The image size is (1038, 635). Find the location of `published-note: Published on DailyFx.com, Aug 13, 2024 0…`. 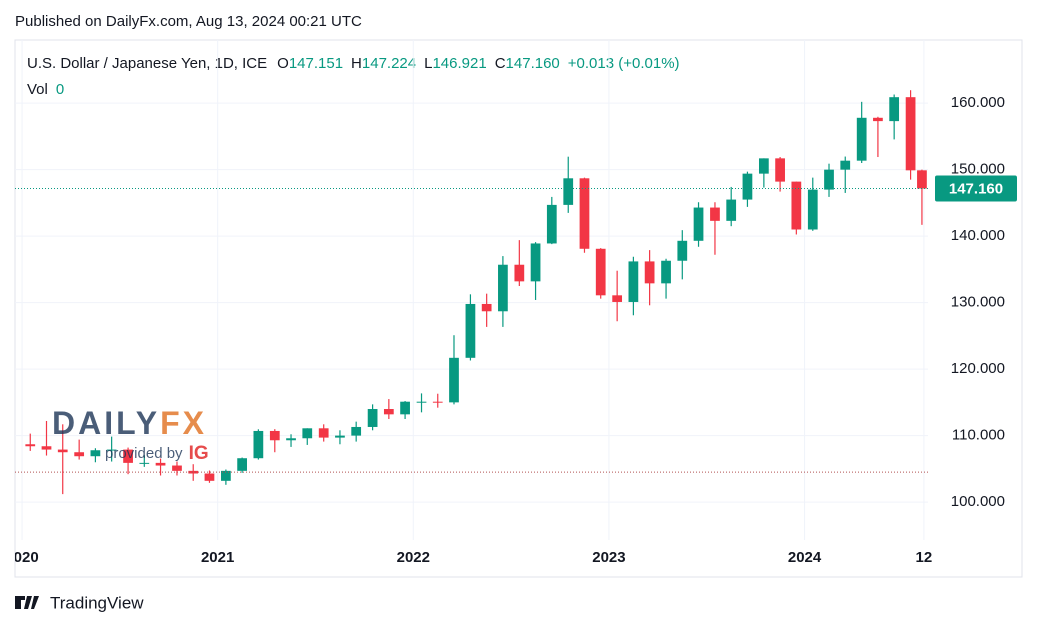

published-note: Published on DailyFx.com, Aug 13, 2024 0… is located at coordinates (188, 21).